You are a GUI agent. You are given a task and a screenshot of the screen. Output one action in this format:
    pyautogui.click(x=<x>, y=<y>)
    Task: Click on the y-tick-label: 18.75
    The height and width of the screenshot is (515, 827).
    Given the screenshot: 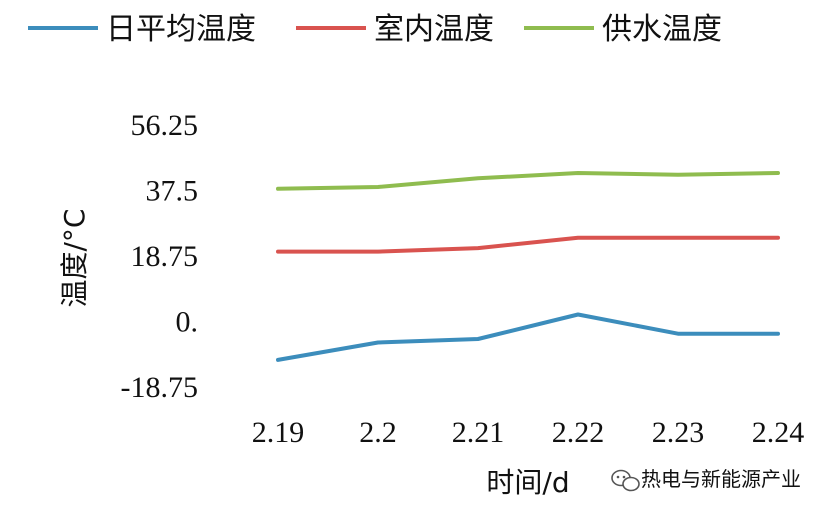 What is the action you would take?
    pyautogui.click(x=165, y=256)
    